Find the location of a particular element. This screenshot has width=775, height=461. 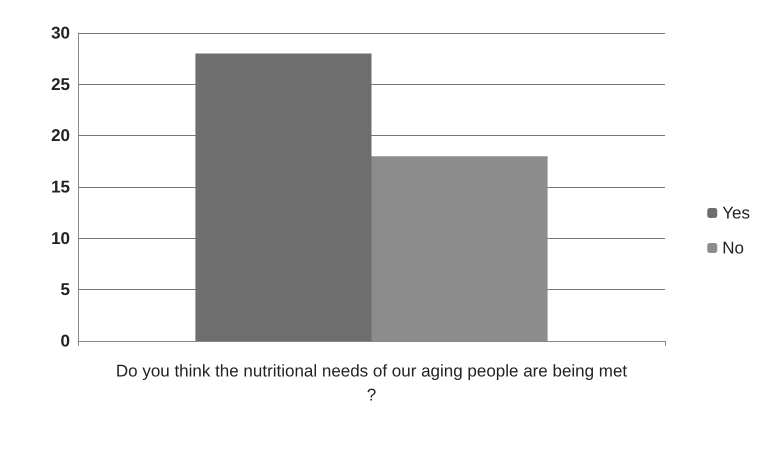

y-tick-label: 20 is located at coordinates (60, 136).